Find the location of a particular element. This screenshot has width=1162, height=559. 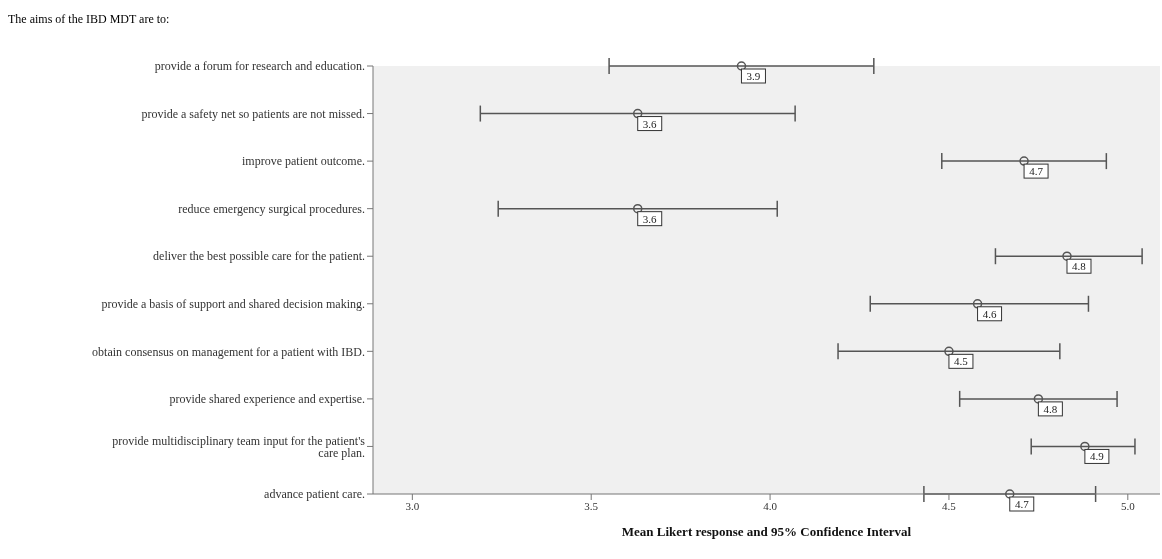

x-tick-label: 5.0 is located at coordinates (1128, 505).